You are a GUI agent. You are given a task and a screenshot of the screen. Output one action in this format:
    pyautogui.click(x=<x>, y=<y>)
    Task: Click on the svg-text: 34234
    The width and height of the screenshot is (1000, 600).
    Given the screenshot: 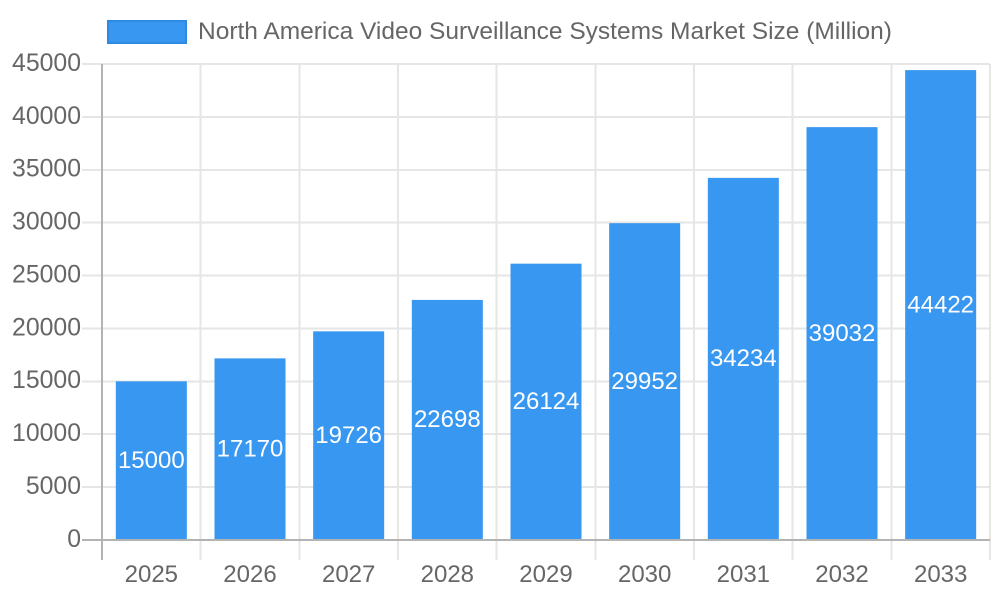 What is the action you would take?
    pyautogui.click(x=743, y=358)
    